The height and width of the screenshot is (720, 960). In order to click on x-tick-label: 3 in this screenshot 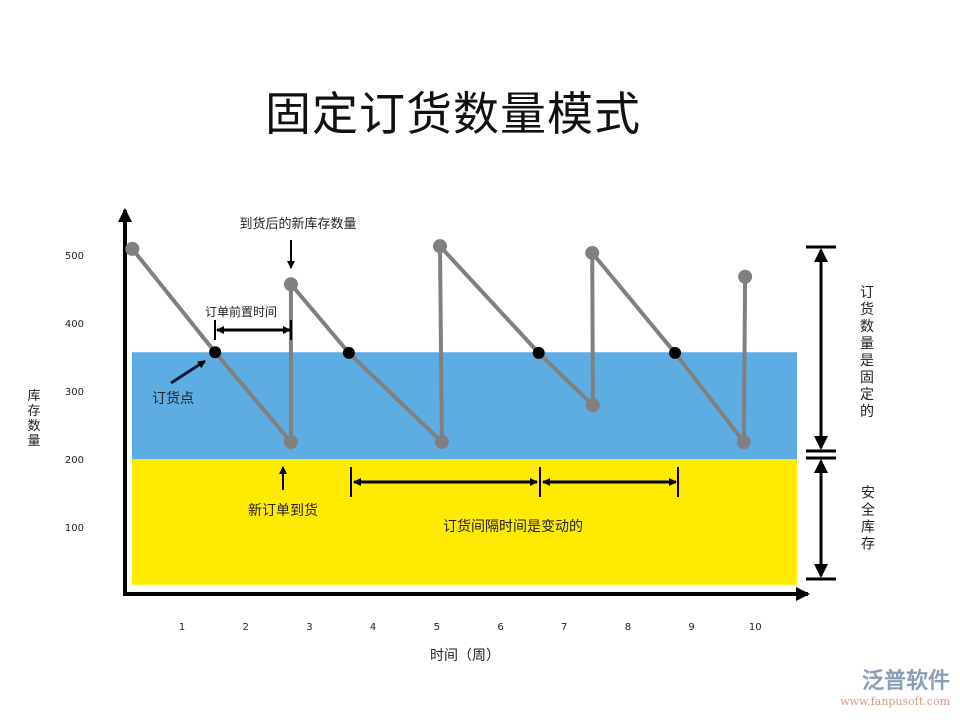, I will do `click(309, 627)`.